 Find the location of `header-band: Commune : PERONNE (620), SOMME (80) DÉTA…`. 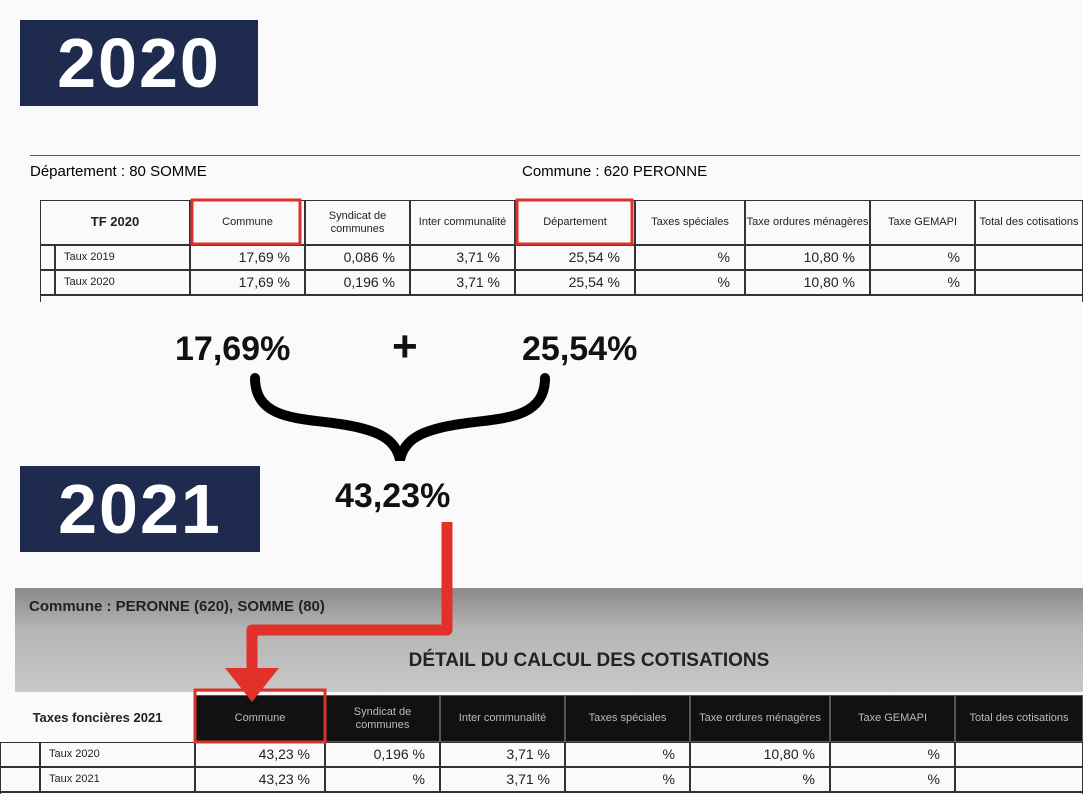

header-band: Commune : PERONNE (620), SOMME (80) DÉTA… is located at coordinates (549, 640).